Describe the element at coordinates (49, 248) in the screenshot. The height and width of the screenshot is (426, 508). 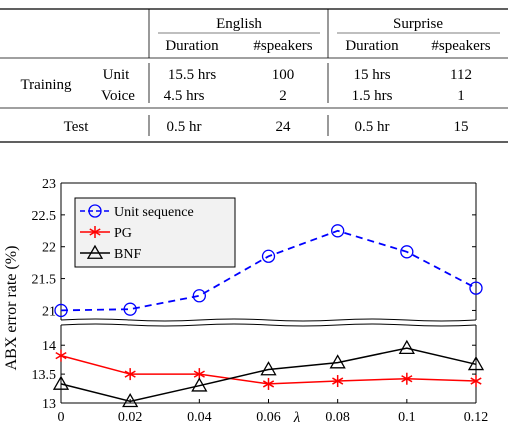
I see `y-tick-label: 22` at that location.